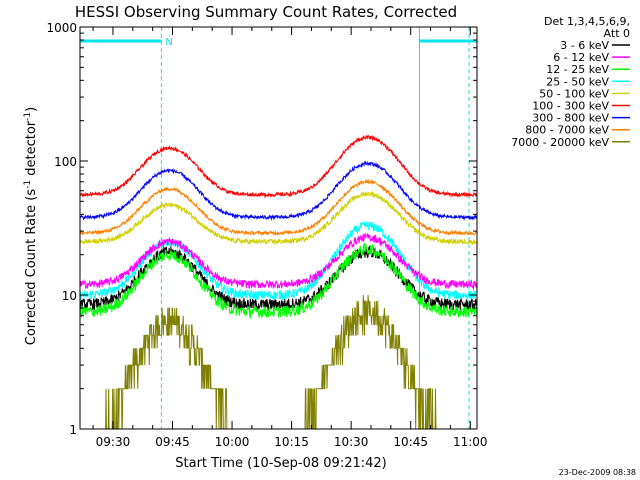 This screenshot has width=640, height=480. Describe the element at coordinates (73, 430) in the screenshot. I see `y-tick-label: 1` at that location.